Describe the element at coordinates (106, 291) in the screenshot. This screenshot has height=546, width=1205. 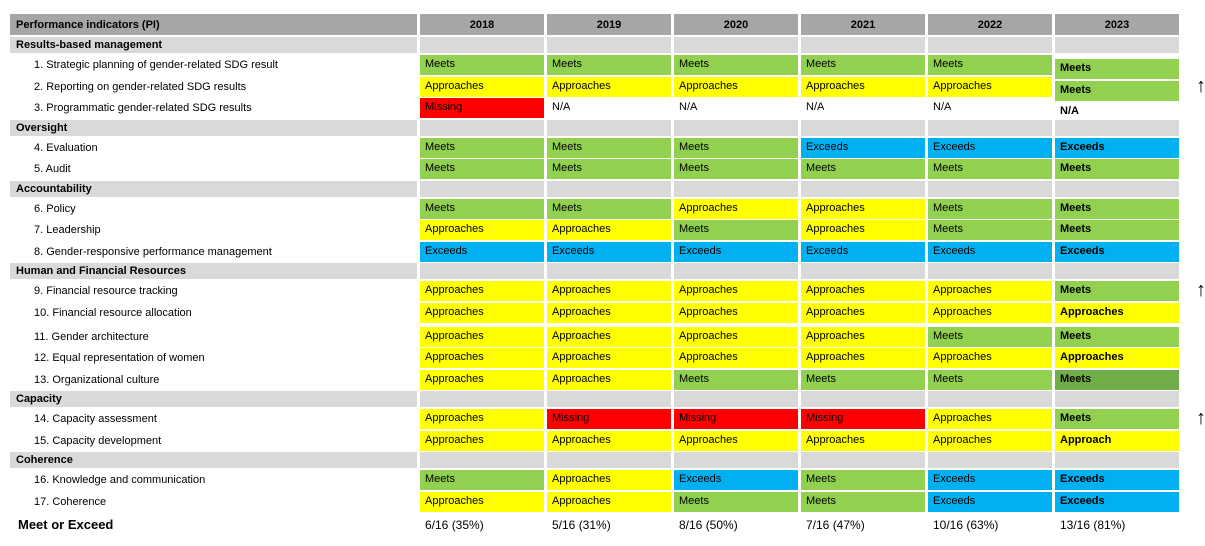
I see `indicator-label: 9. Financial resource tracking` at that location.